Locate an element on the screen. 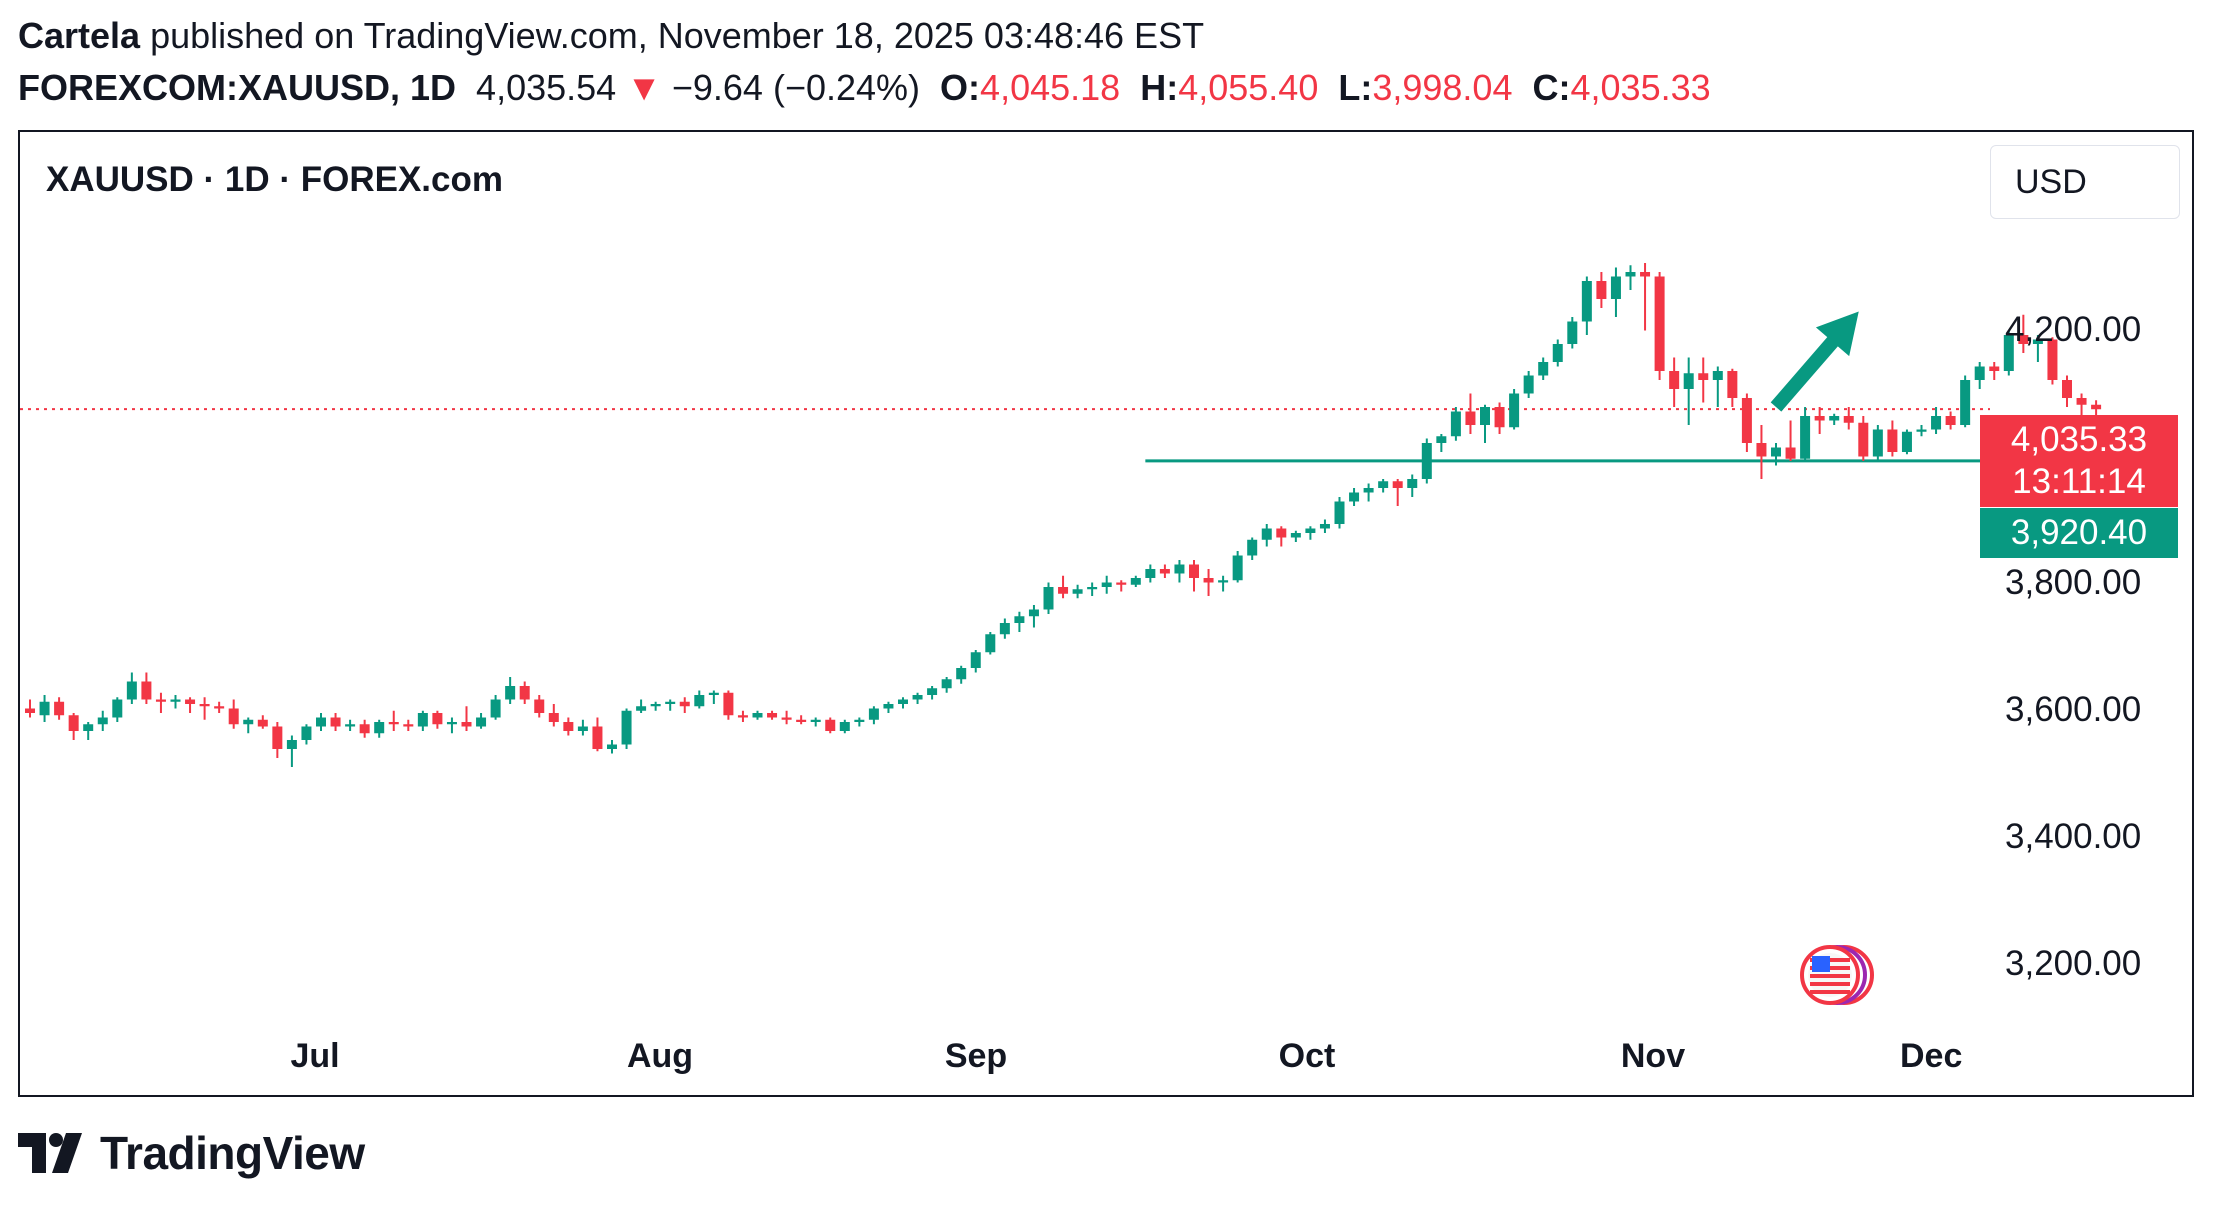 The image size is (2214, 1209). last-price-tag-value: 4,035.33 is located at coordinates (2079, 439).